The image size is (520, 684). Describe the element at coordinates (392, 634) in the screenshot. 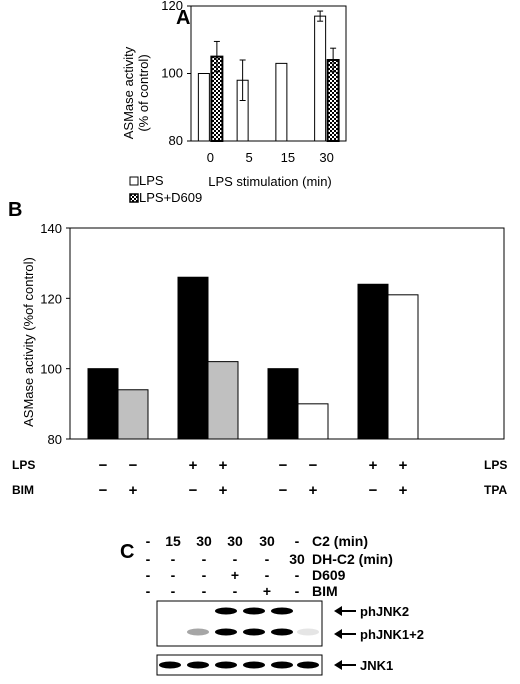

I see `band-label-phjnk12: phJNK1+2` at that location.